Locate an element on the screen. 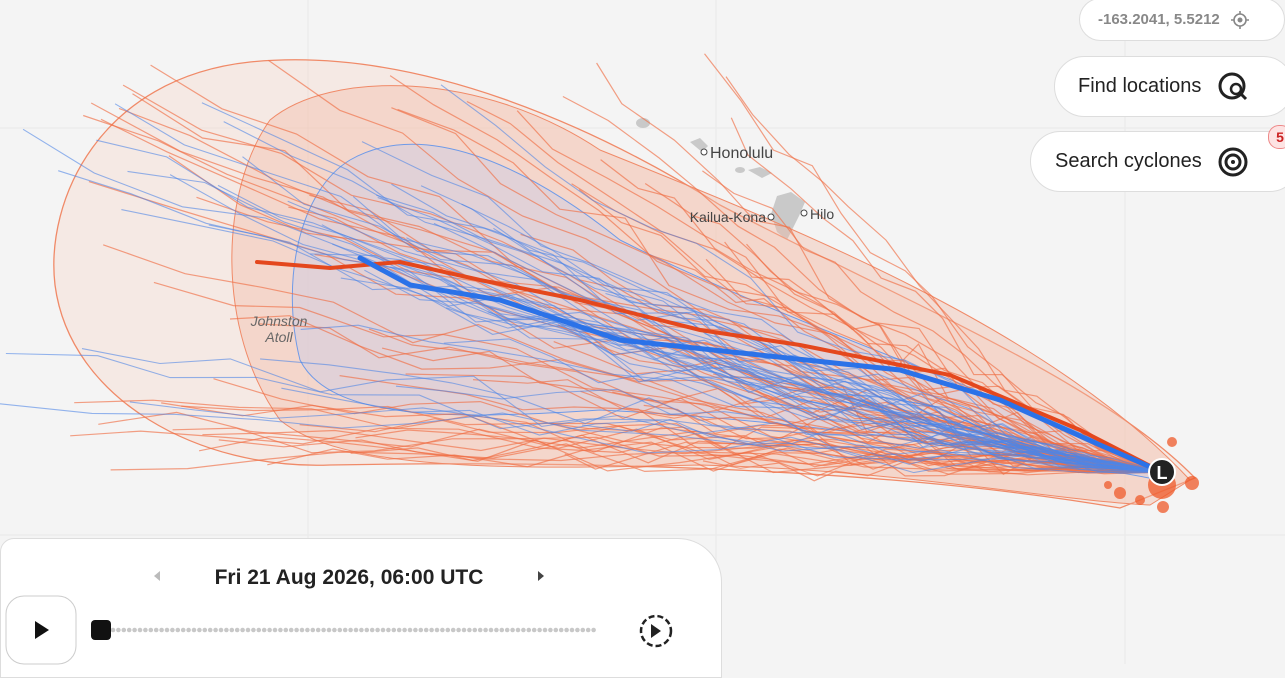 This screenshot has width=1285, height=678. play-icon is located at coordinates (42, 630).